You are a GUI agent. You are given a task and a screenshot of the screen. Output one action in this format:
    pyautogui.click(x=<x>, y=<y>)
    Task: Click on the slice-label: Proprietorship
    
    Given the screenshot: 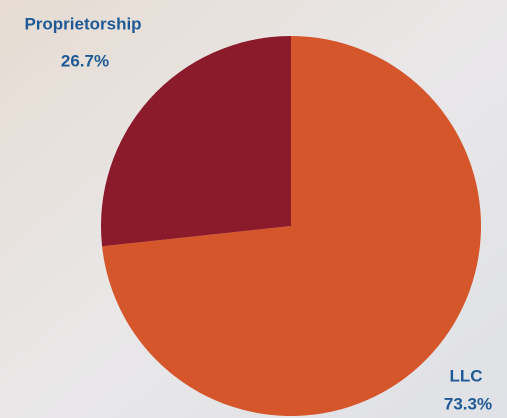 What is the action you would take?
    pyautogui.click(x=82, y=23)
    